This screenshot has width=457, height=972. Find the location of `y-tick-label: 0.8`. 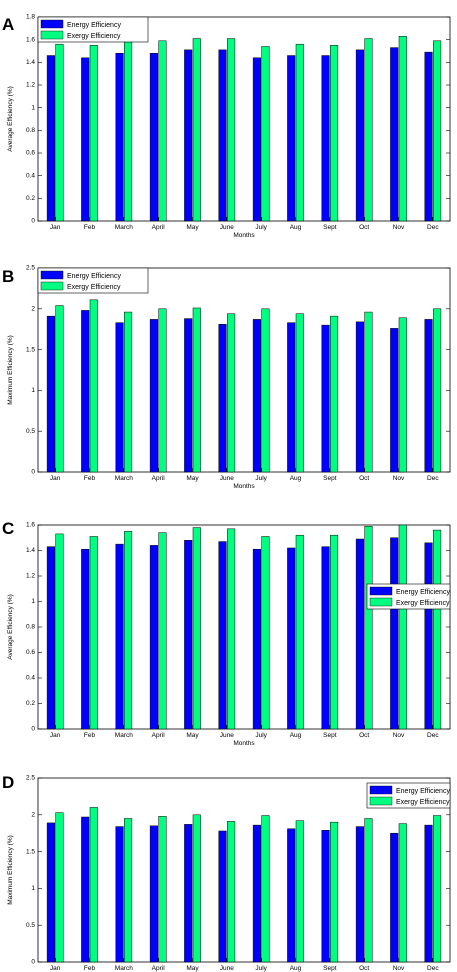

y-tick-label: 0.8 is located at coordinates (30, 130).